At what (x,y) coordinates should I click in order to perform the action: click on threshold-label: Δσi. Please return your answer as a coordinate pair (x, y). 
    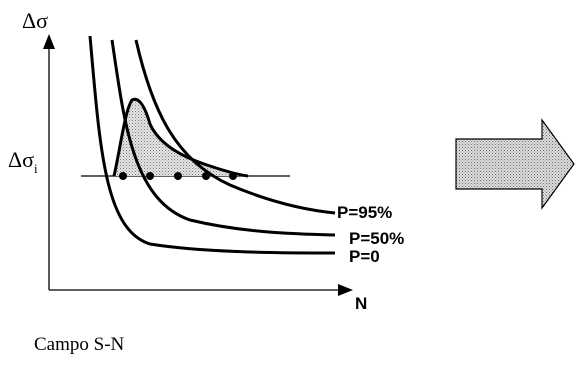
    Looking at the image, I should click on (23, 161).